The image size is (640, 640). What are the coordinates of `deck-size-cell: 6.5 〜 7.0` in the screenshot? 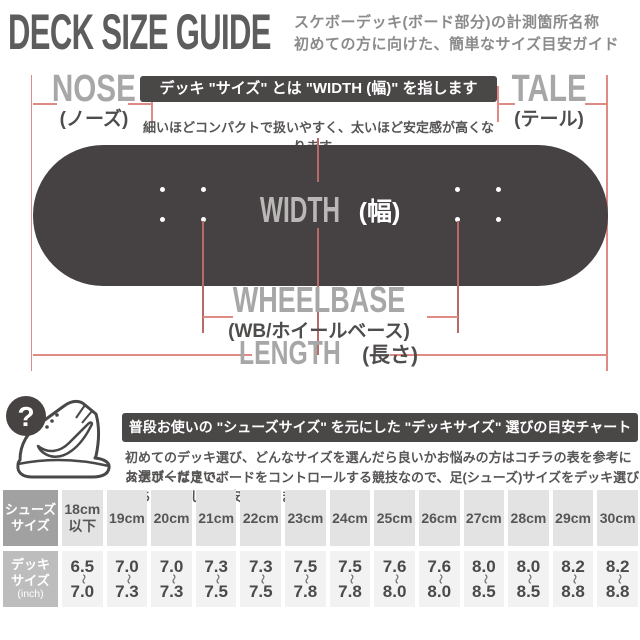 It's located at (82, 579).